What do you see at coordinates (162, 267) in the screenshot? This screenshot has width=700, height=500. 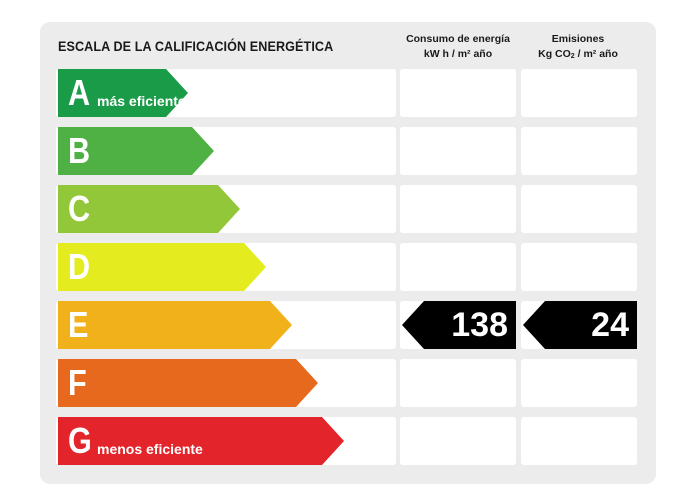 I see `rating-arrow-d: D` at bounding box center [162, 267].